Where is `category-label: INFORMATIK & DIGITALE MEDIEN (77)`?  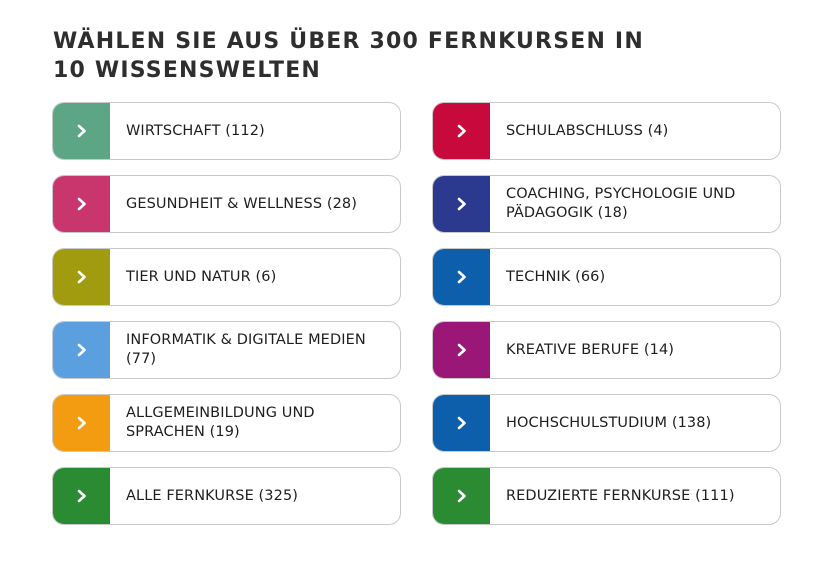 category-label: INFORMATIK & DIGITALE MEDIEN (77) is located at coordinates (246, 349).